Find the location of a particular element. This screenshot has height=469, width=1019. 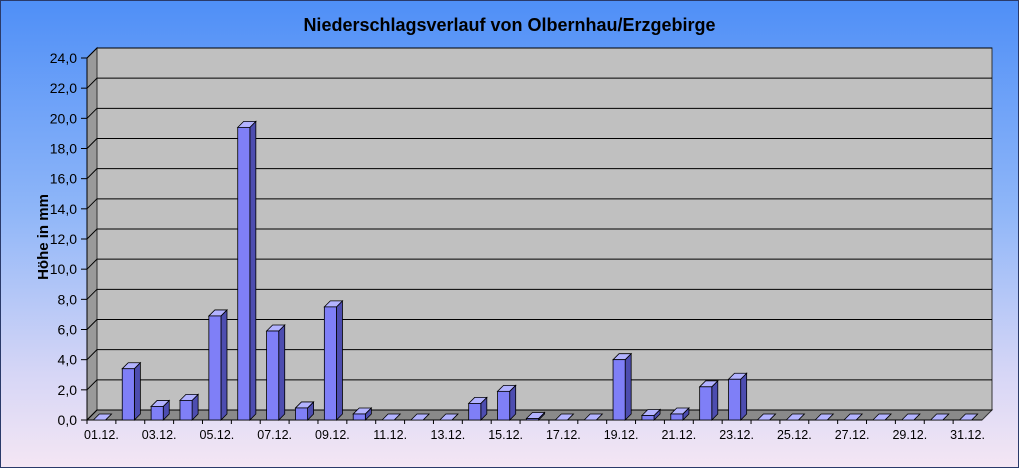

y-tick-label: 16,0 is located at coordinates (63, 179).